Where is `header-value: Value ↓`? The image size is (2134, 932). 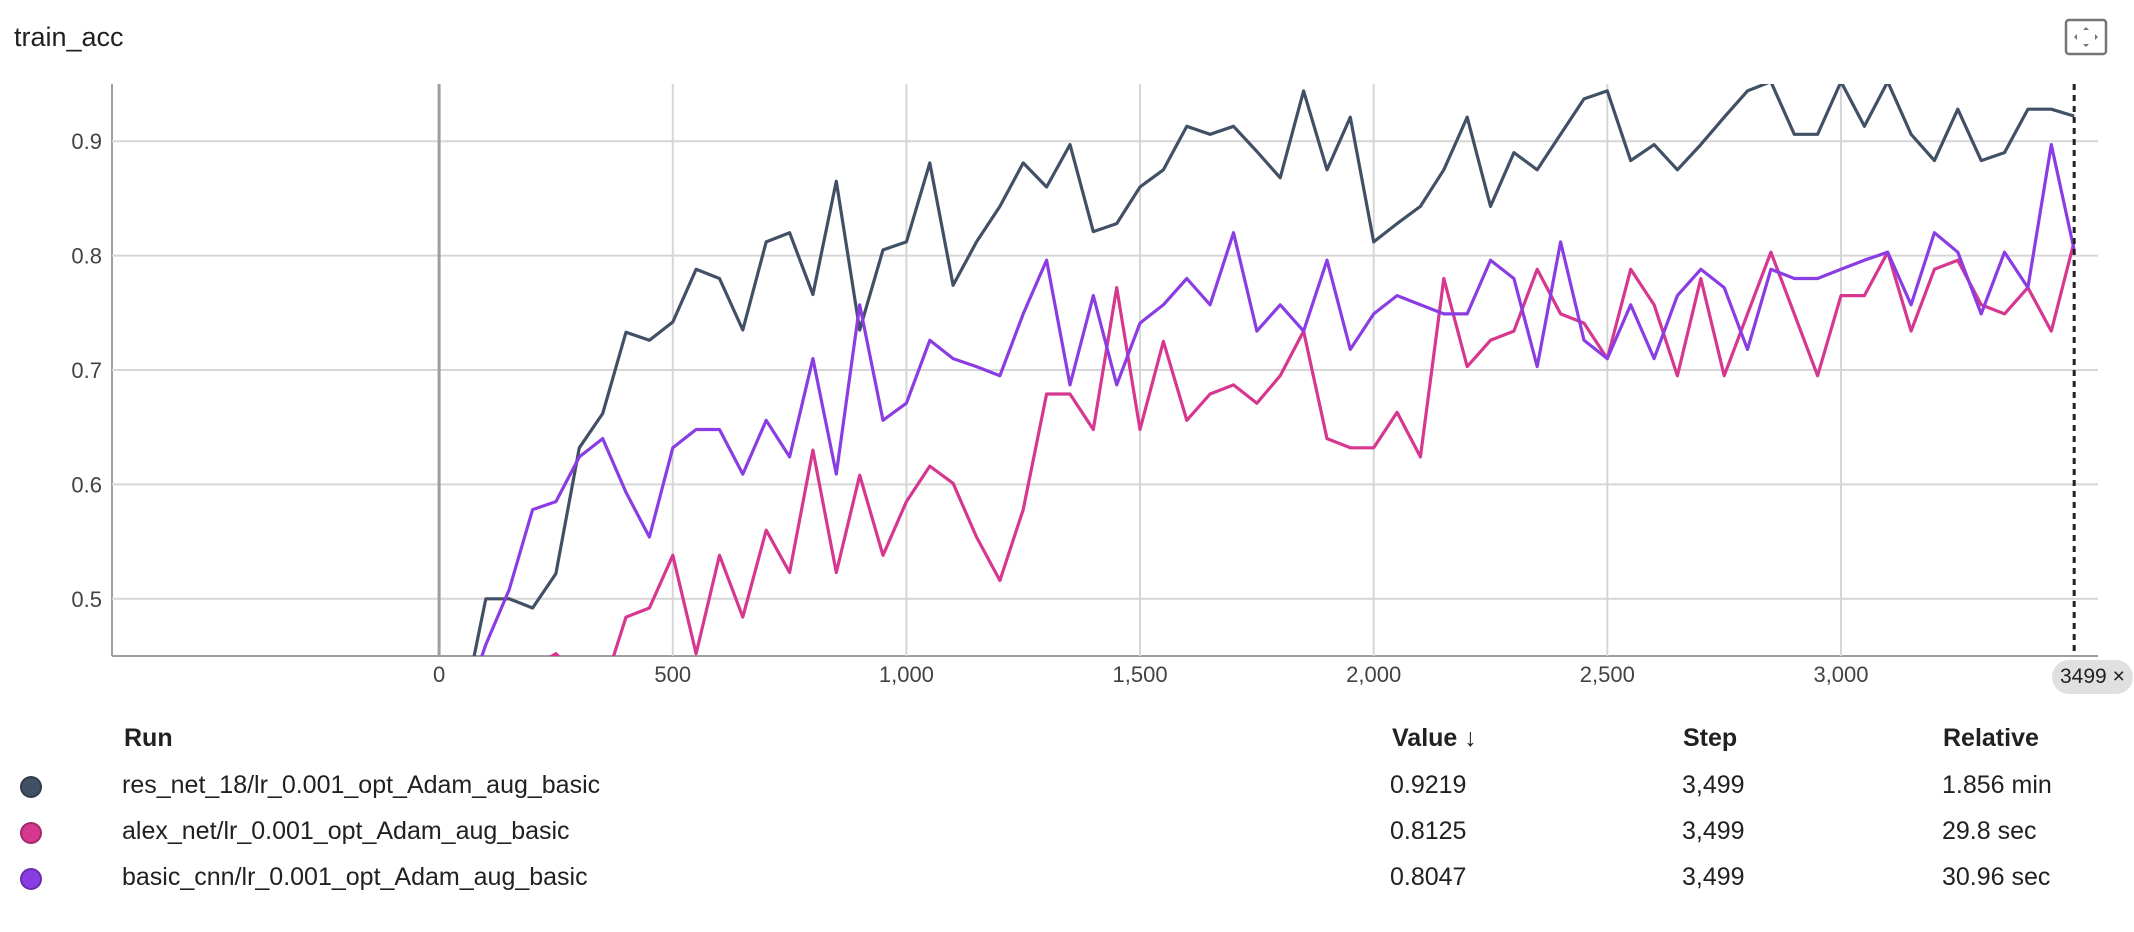
header-value: Value ↓ is located at coordinates (1434, 738).